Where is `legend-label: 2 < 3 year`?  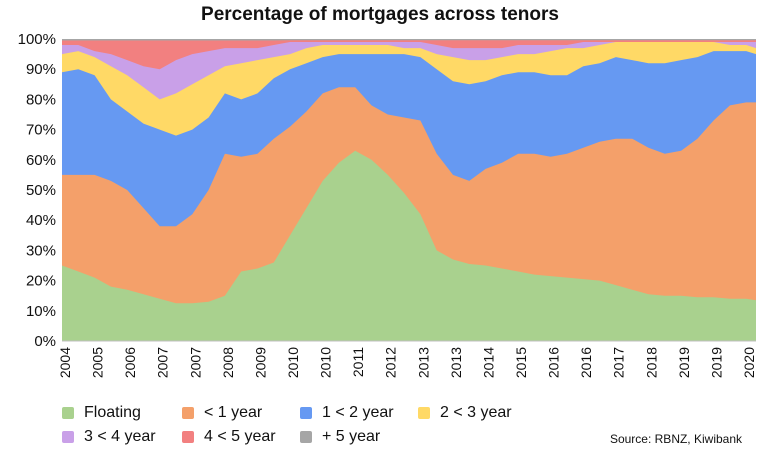
legend-label: 2 < 3 year is located at coordinates (476, 412).